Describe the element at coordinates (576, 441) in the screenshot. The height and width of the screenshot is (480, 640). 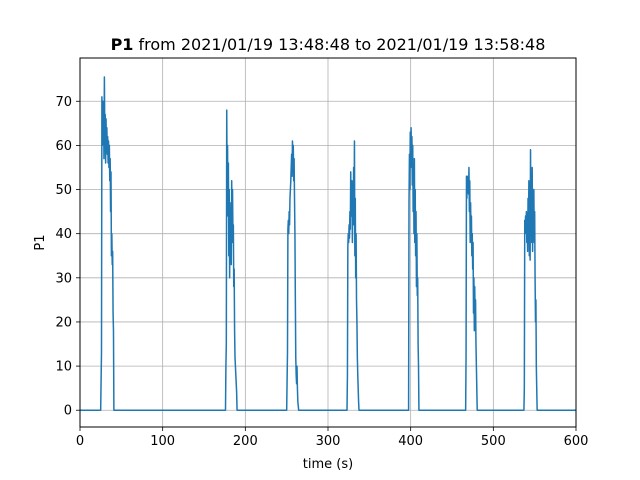
I see `x-tick-label: 600` at that location.